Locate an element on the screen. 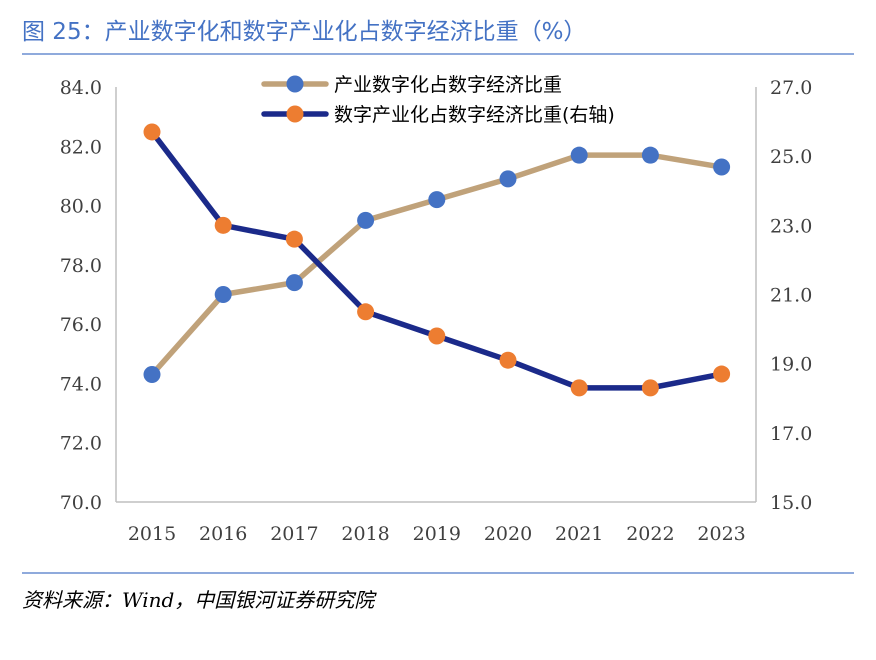 This screenshot has width=876, height=660. y-right-tick-label: 25.0 is located at coordinates (791, 157).